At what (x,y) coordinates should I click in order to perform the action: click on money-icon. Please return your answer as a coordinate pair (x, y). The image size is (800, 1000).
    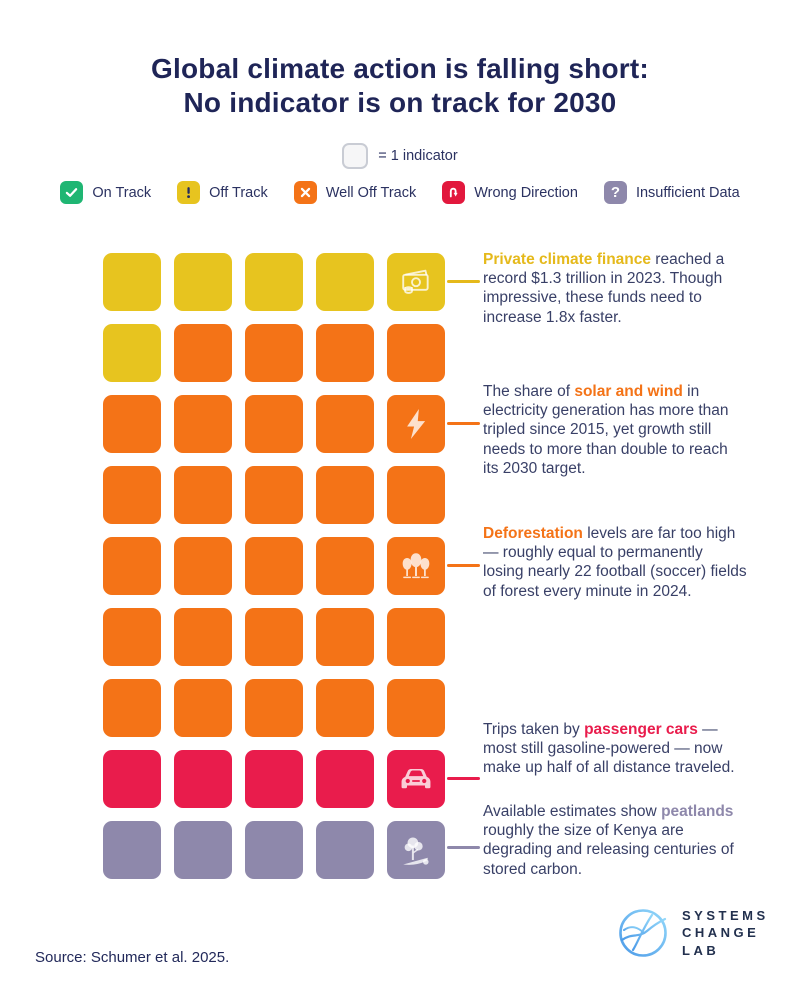
    Looking at the image, I should click on (416, 282).